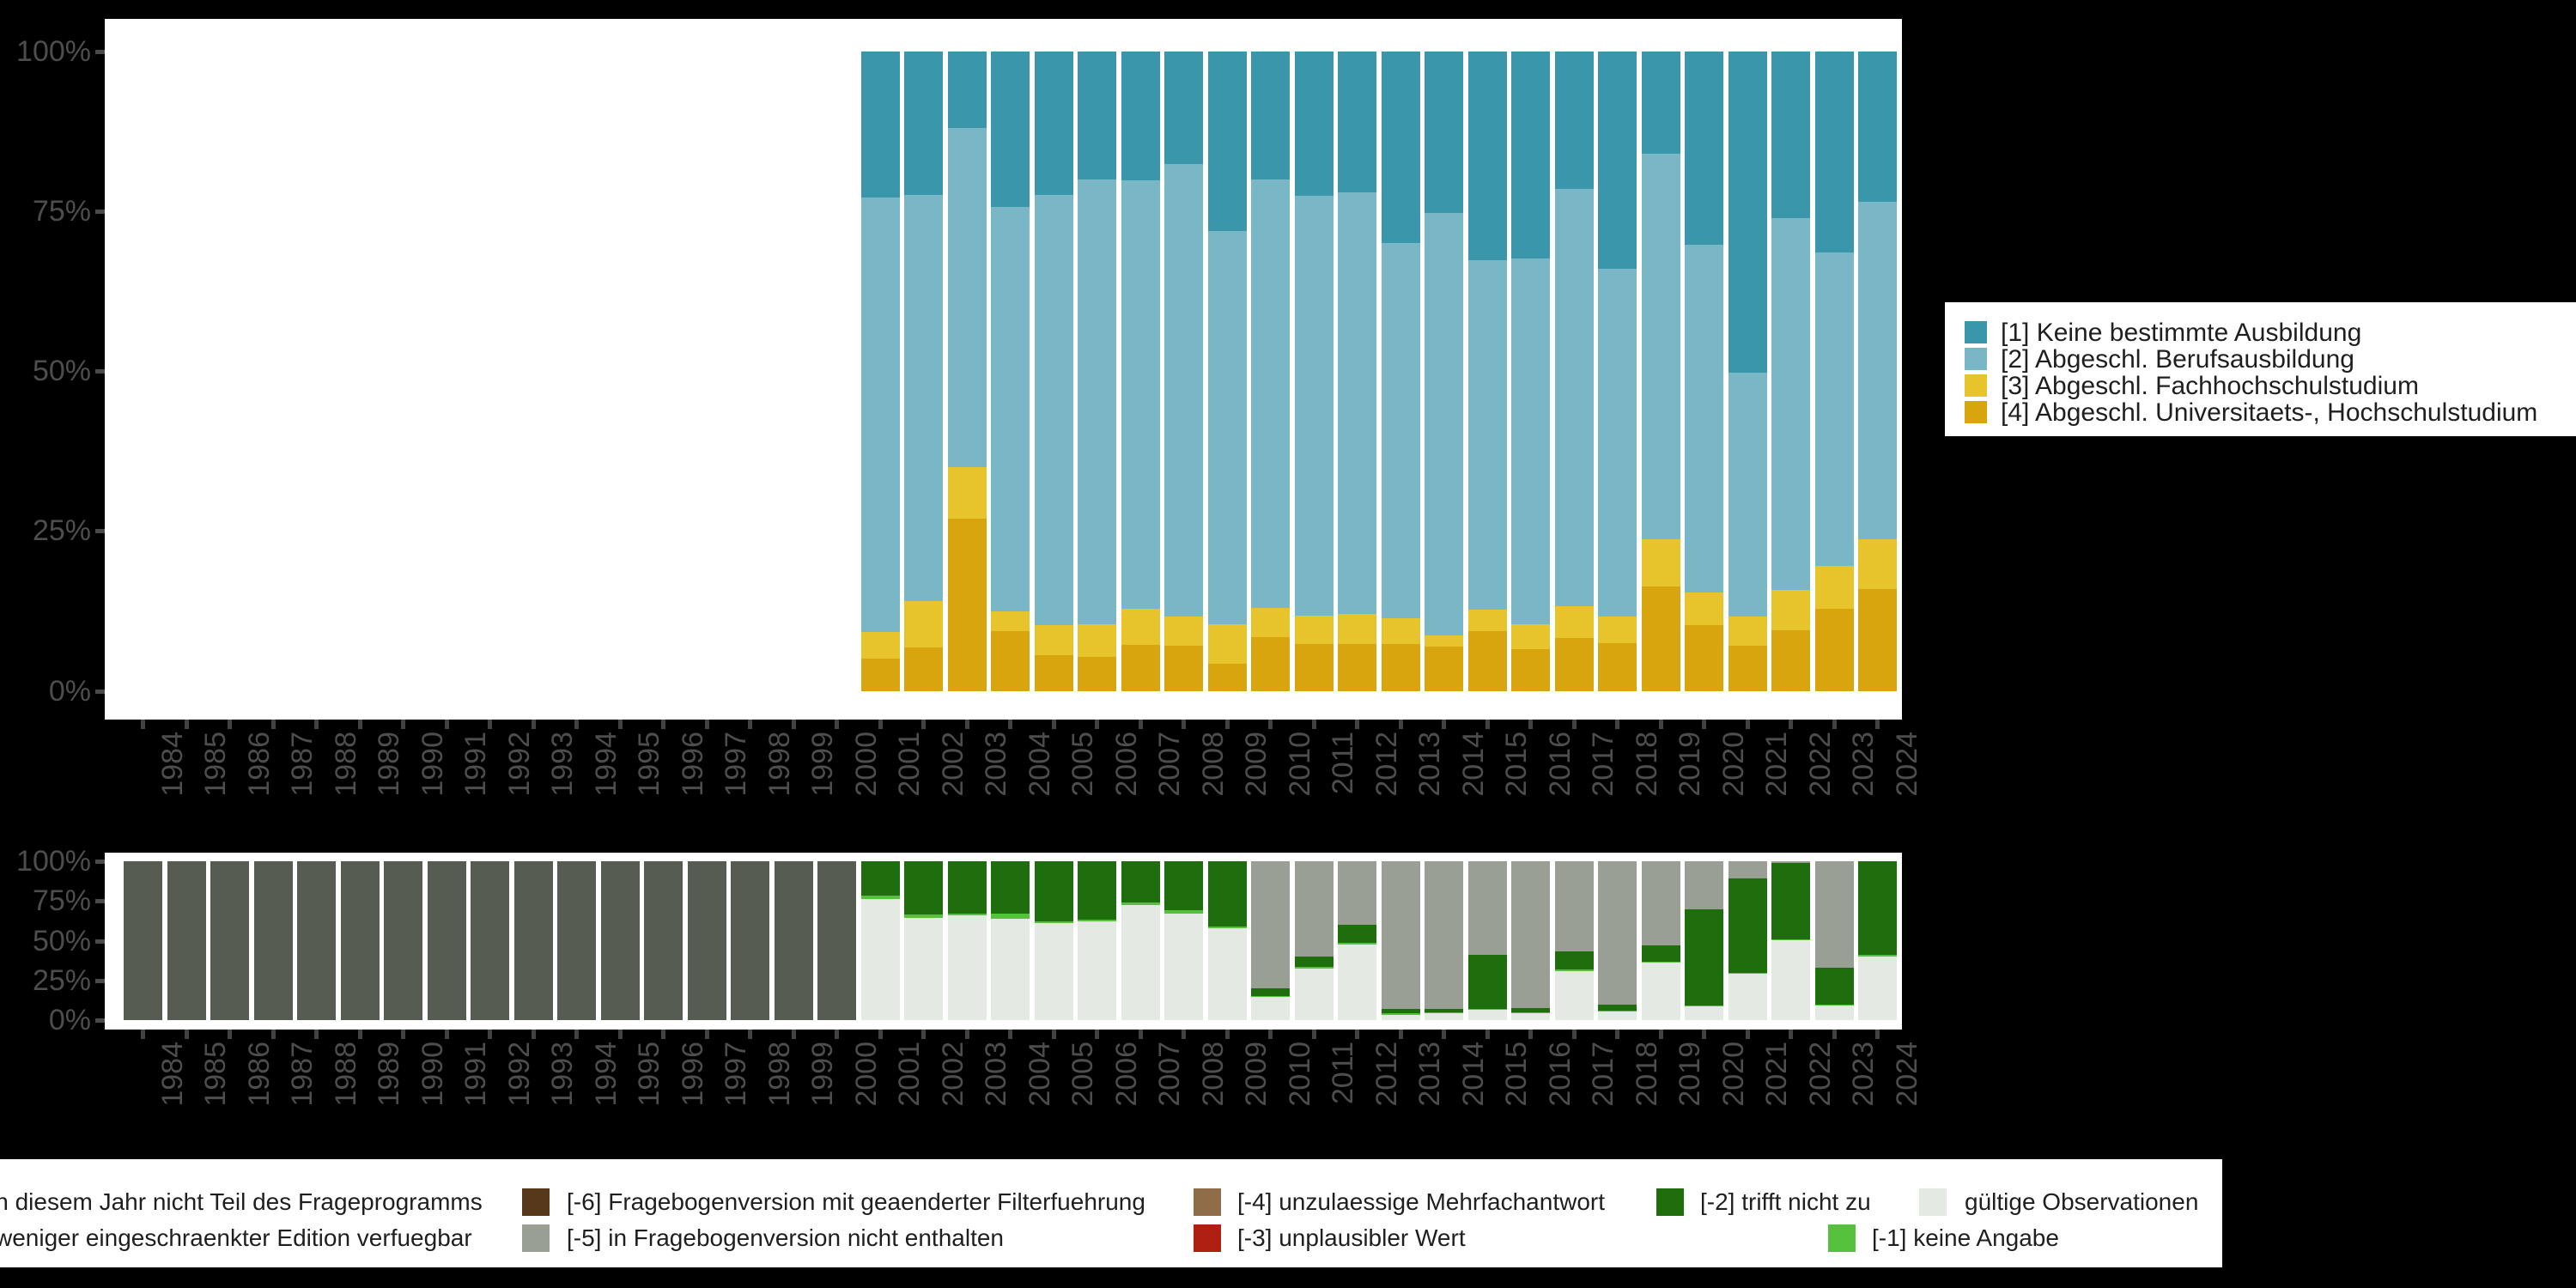 This screenshot has width=2576, height=1288. What do you see at coordinates (1588, 1089) in the screenshot?
I see `x-axis-label: 2017` at bounding box center [1588, 1089].